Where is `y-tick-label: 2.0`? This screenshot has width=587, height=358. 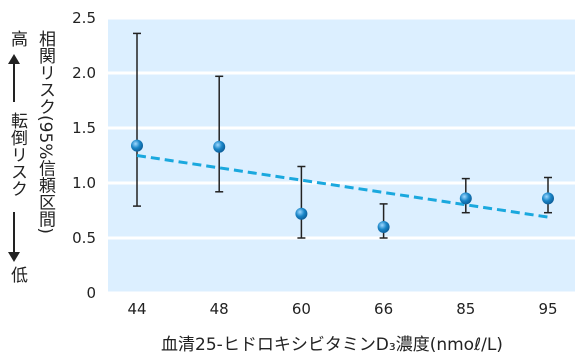
y-tick-label: 2.0 is located at coordinates (84, 73).